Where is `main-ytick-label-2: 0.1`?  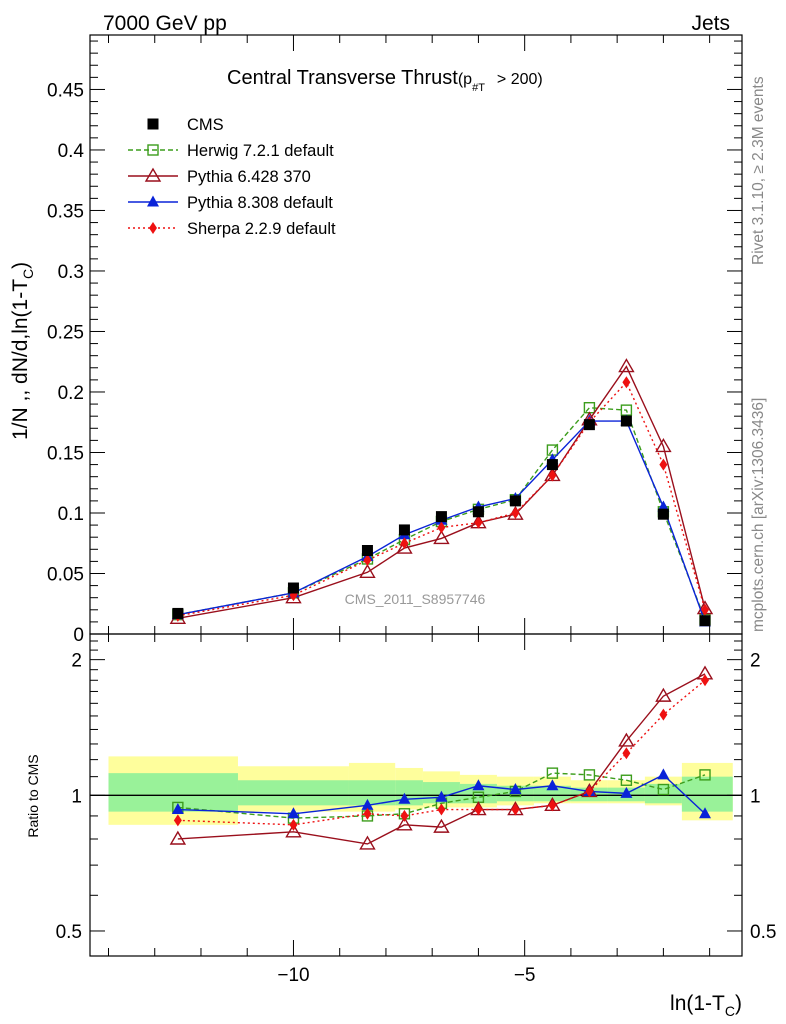
main-ytick-label-2: 0.1 is located at coordinates (71, 514).